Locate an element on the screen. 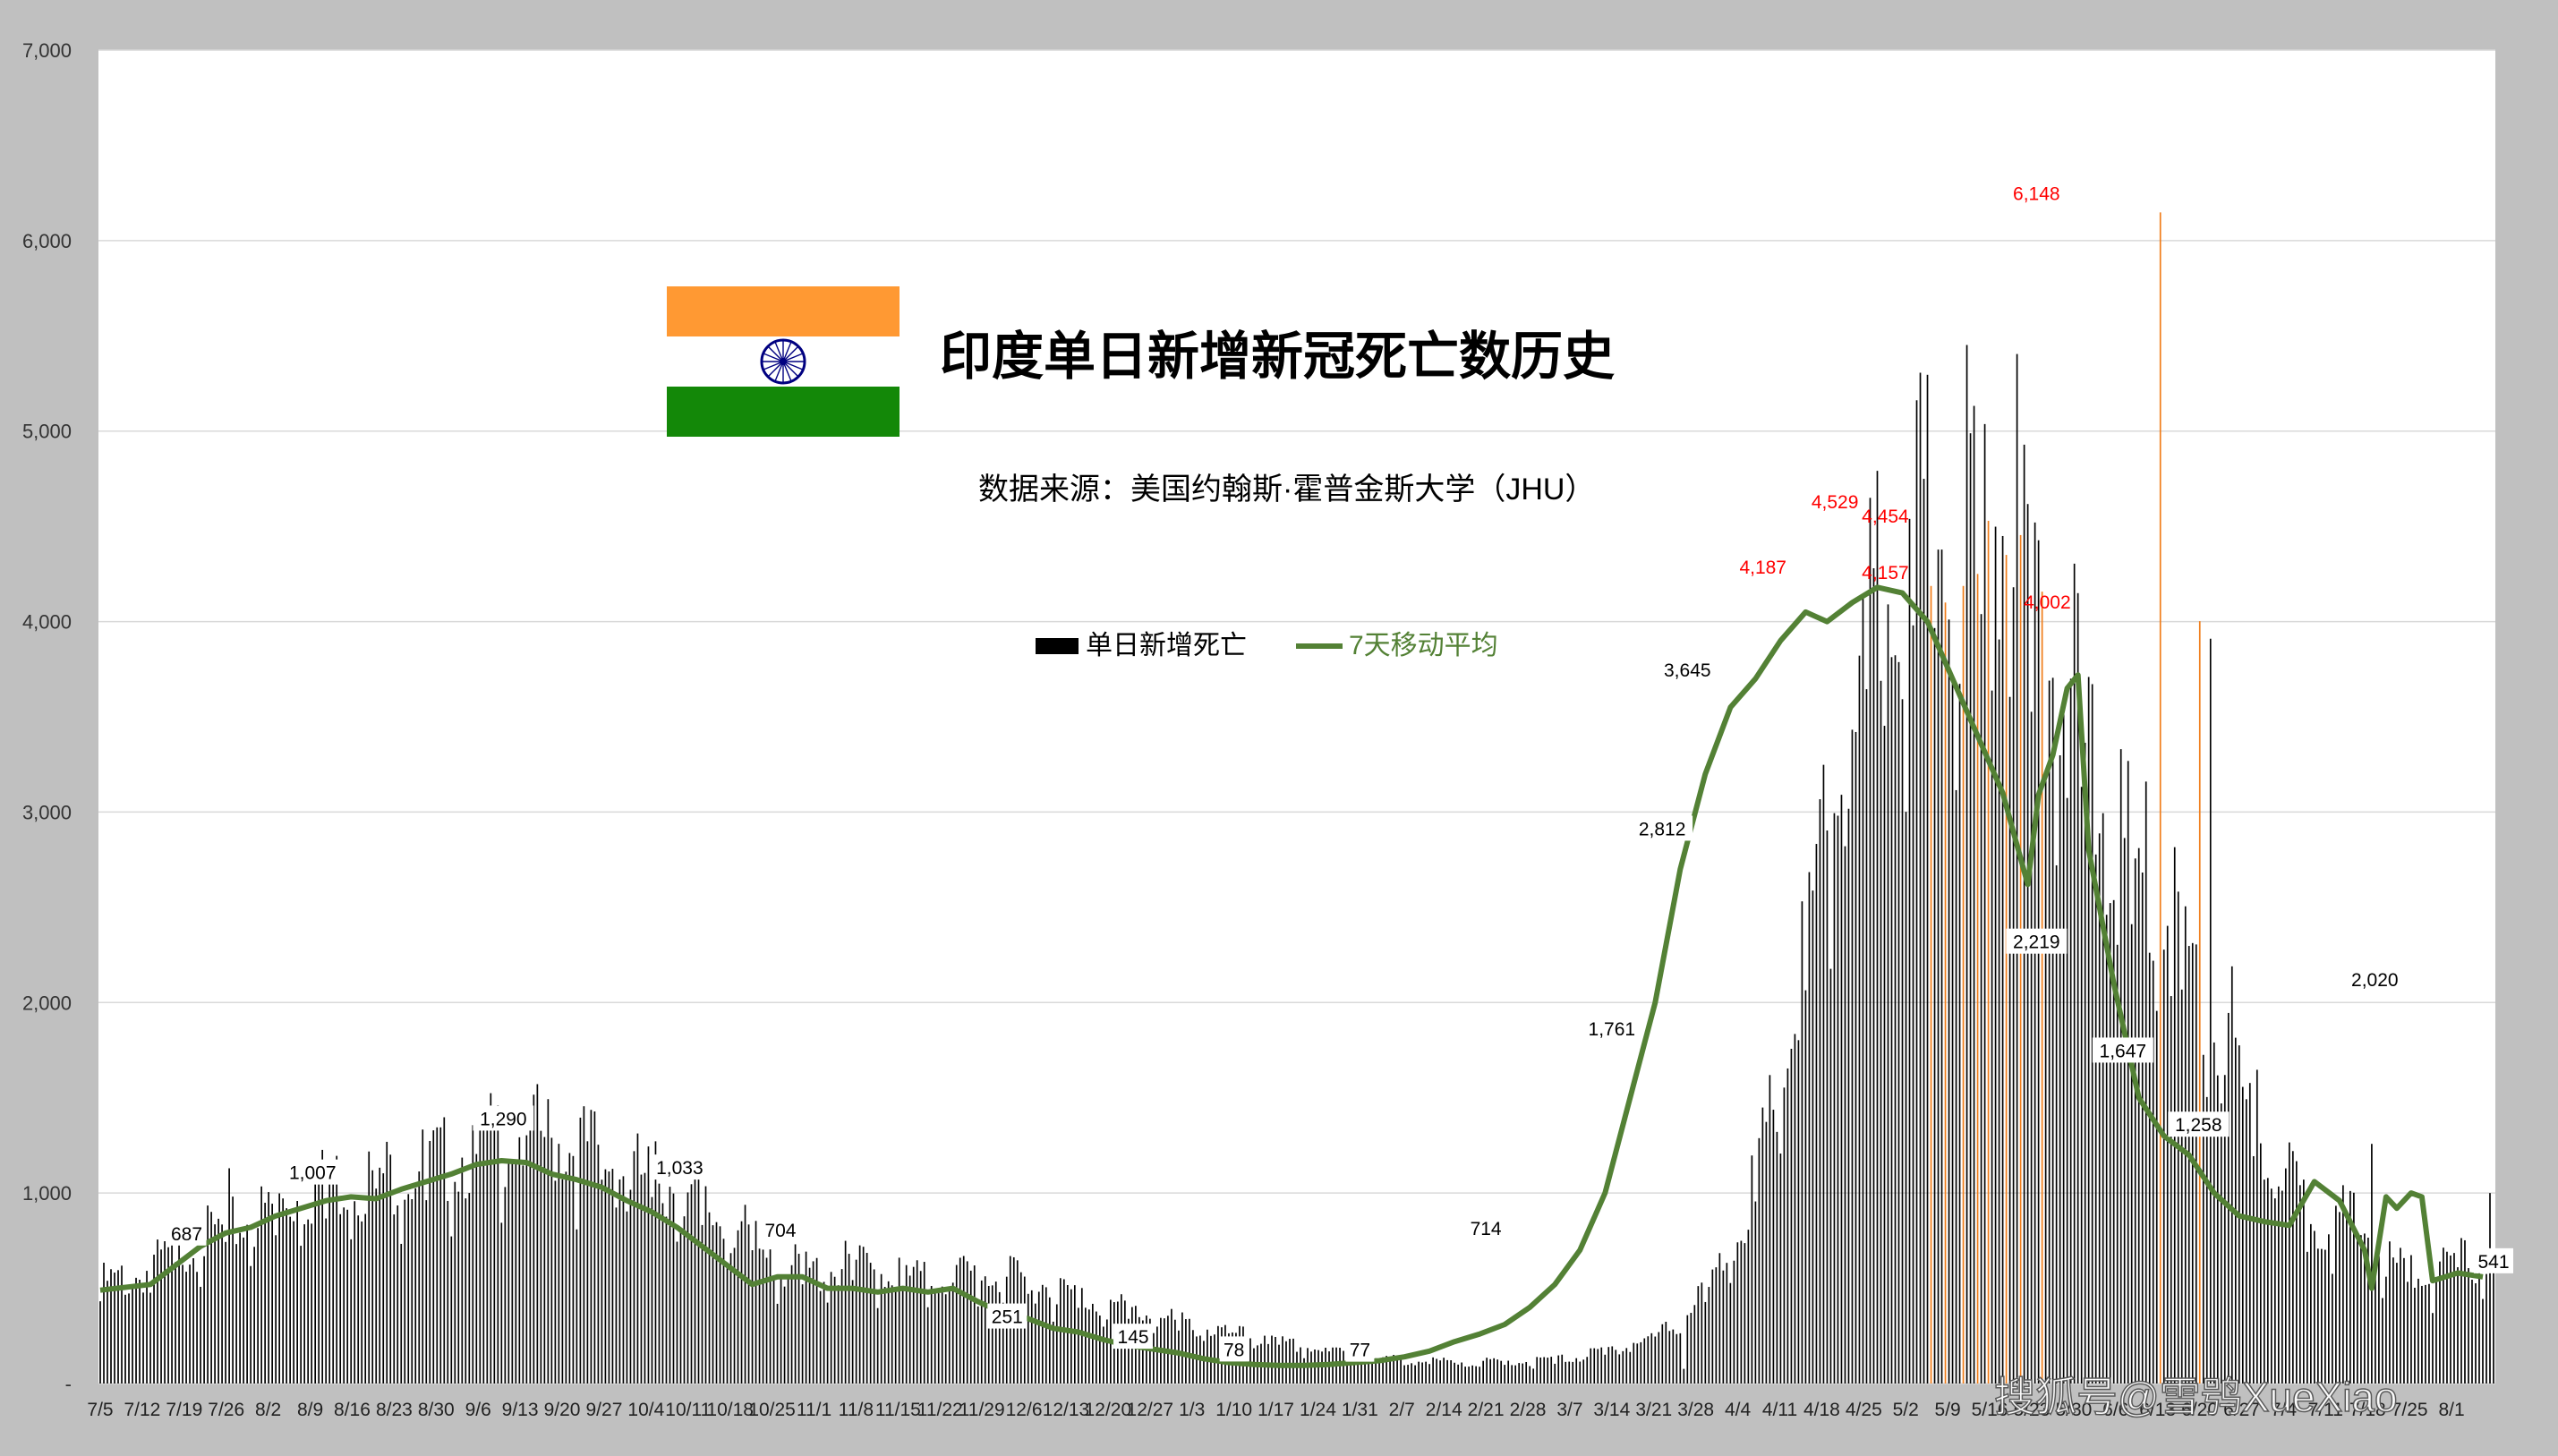 The height and width of the screenshot is (1456, 2558). x-tick-label: 6/20 is located at coordinates (2199, 1410).